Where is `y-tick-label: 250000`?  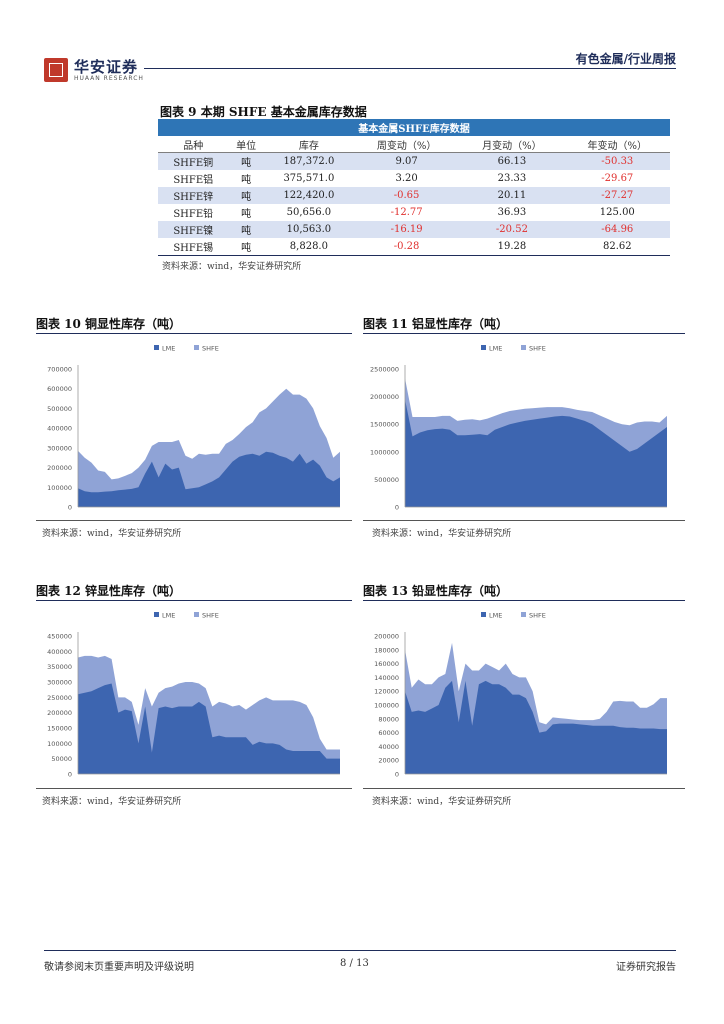
y-tick-label: 250000 is located at coordinates (59, 698).